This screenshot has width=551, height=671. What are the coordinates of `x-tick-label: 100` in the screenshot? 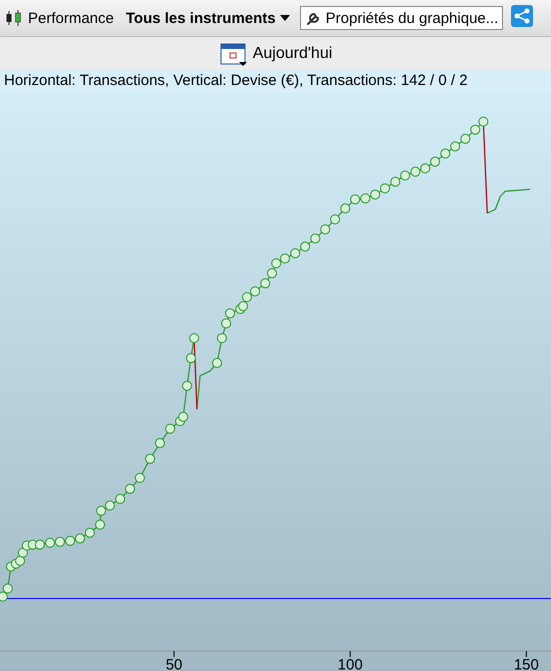 It's located at (350, 663).